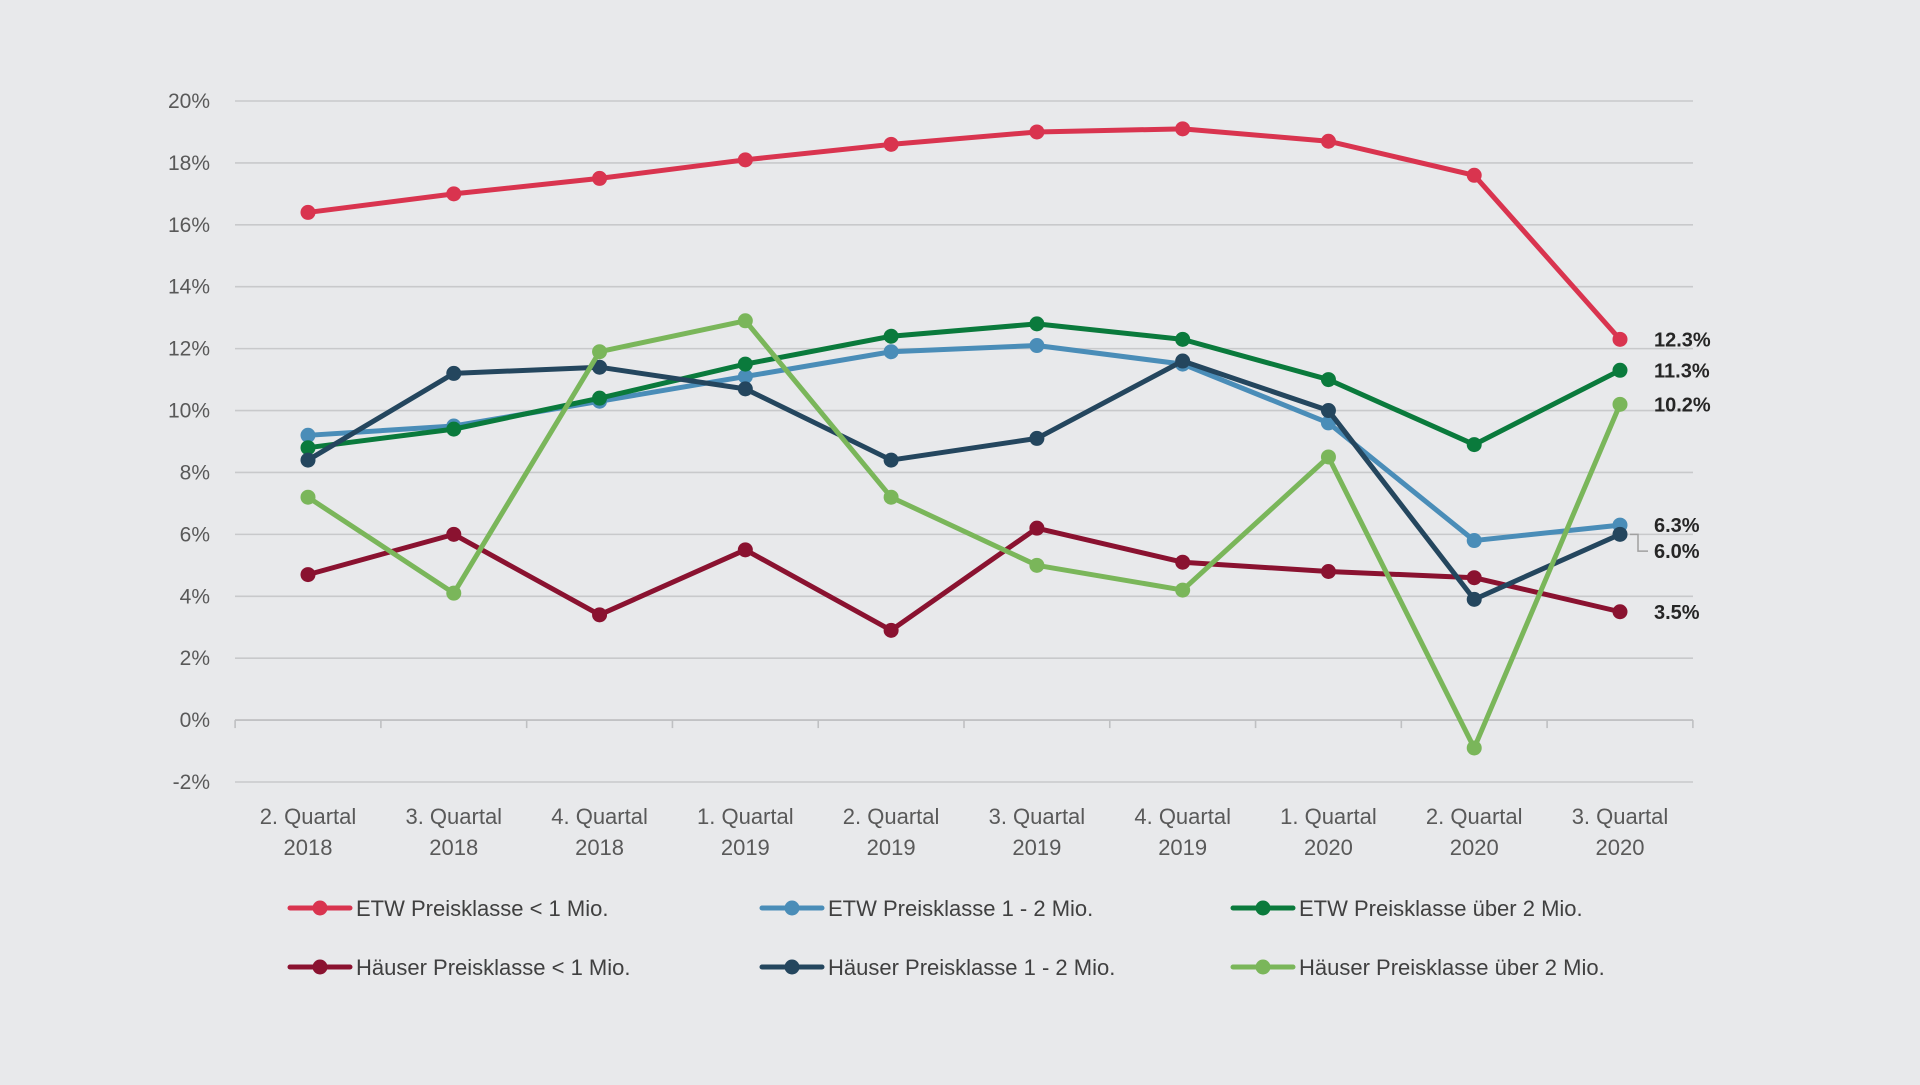  What do you see at coordinates (745, 832) in the screenshot?
I see `x-tick-label: 1. Quartal 2019` at bounding box center [745, 832].